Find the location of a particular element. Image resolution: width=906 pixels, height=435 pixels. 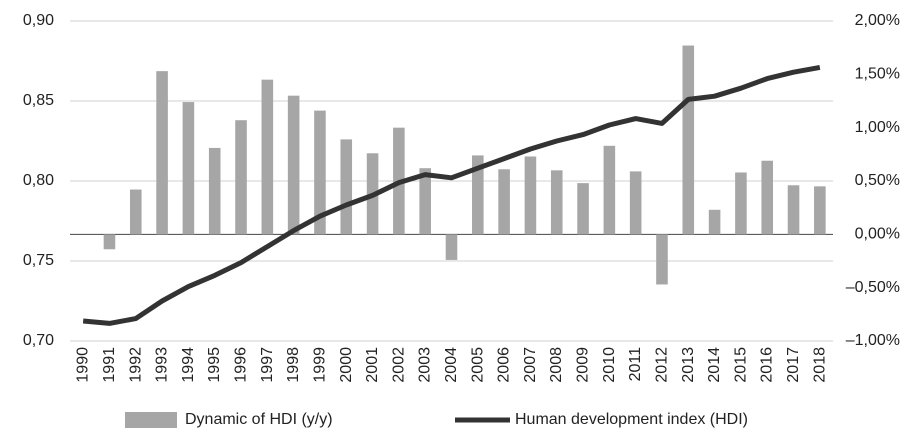

x-tick-label: 2000 is located at coordinates (346, 365).